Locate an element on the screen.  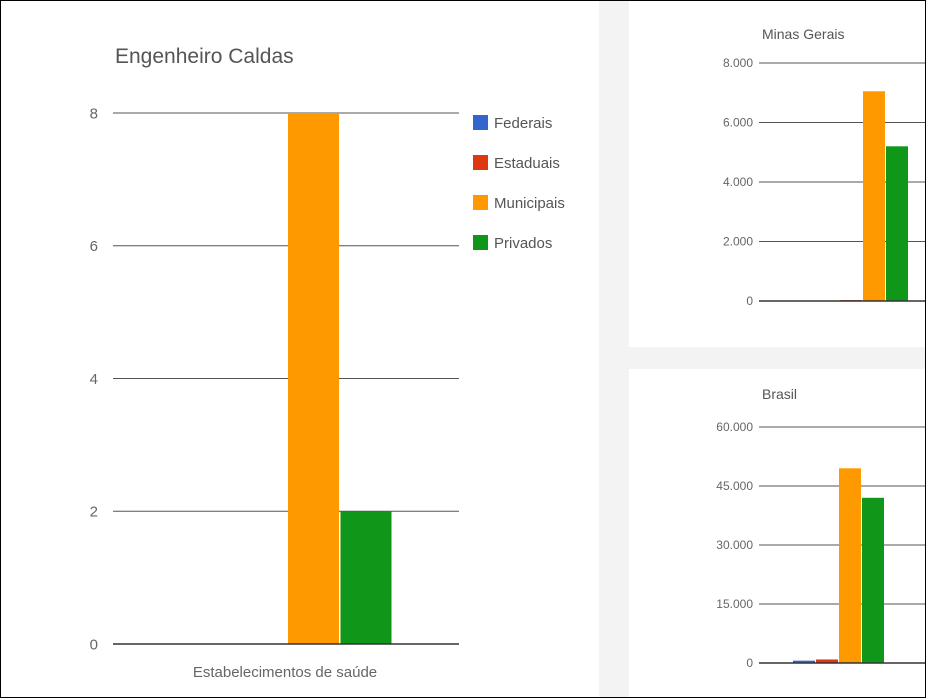
legend-label: Privados is located at coordinates (523, 243).